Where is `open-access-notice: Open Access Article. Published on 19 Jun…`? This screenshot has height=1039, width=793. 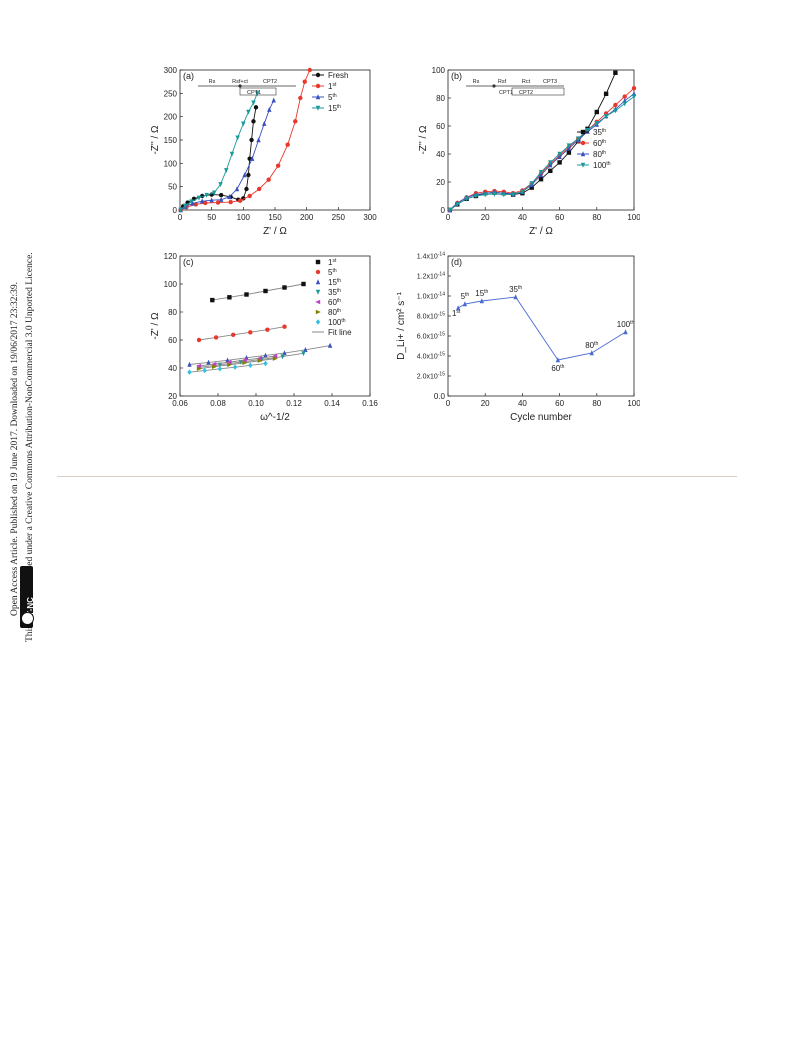
open-access-notice: Open Access Article. Published on 19 Jun… is located at coordinates (15, 448).